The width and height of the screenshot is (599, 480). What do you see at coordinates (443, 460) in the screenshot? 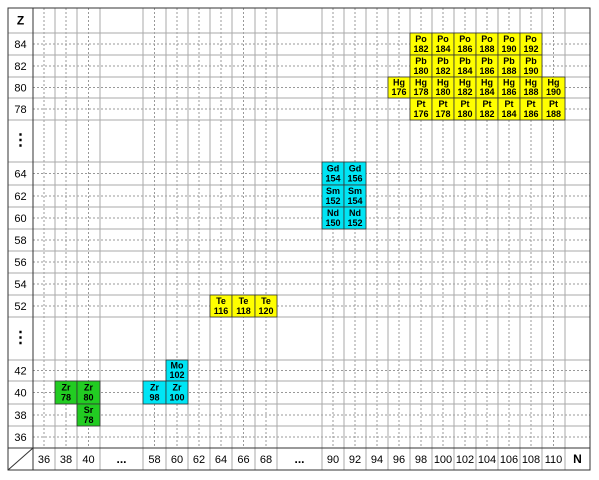
I see `n-label: 100` at bounding box center [443, 460].